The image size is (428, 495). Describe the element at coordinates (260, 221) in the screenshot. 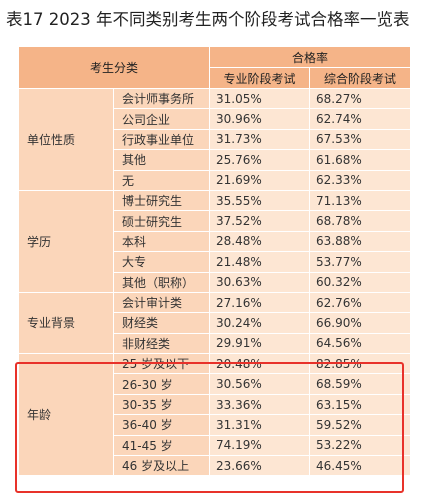

I see `professional-rate-cell: 37.52%` at that location.